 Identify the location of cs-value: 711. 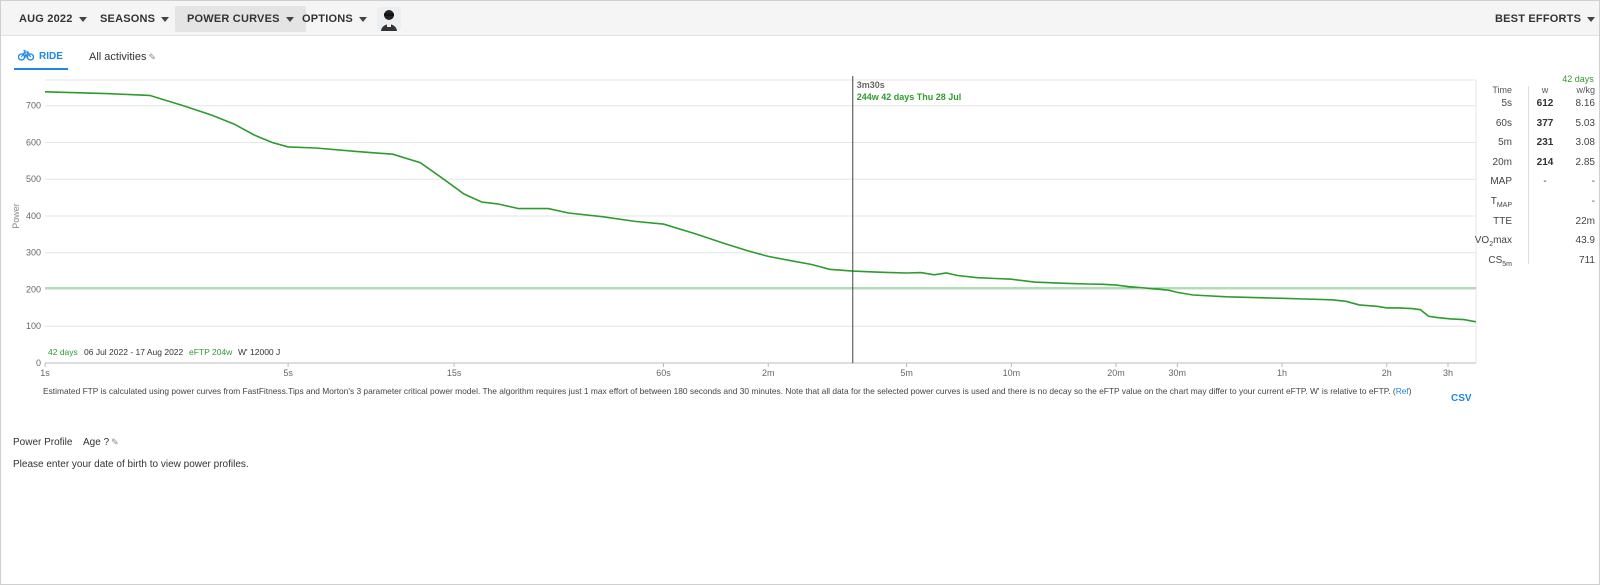
(1587, 260).